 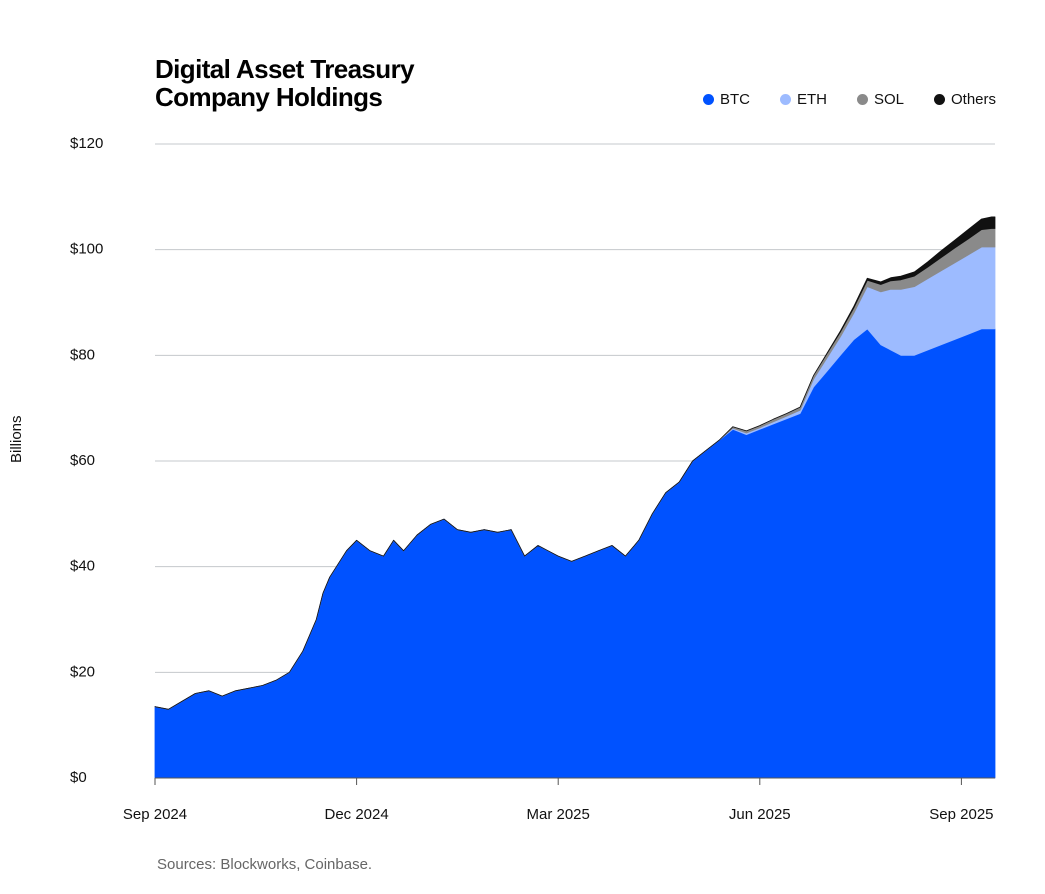 What do you see at coordinates (86, 249) in the screenshot?
I see `y-tick-label: $100` at bounding box center [86, 249].